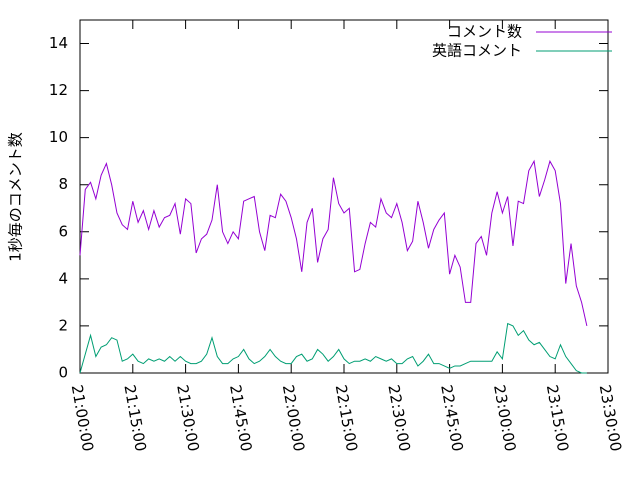 Image resolution: width=640 pixels, height=480 pixels. I want to click on y-tick-label: 0, so click(63, 373).